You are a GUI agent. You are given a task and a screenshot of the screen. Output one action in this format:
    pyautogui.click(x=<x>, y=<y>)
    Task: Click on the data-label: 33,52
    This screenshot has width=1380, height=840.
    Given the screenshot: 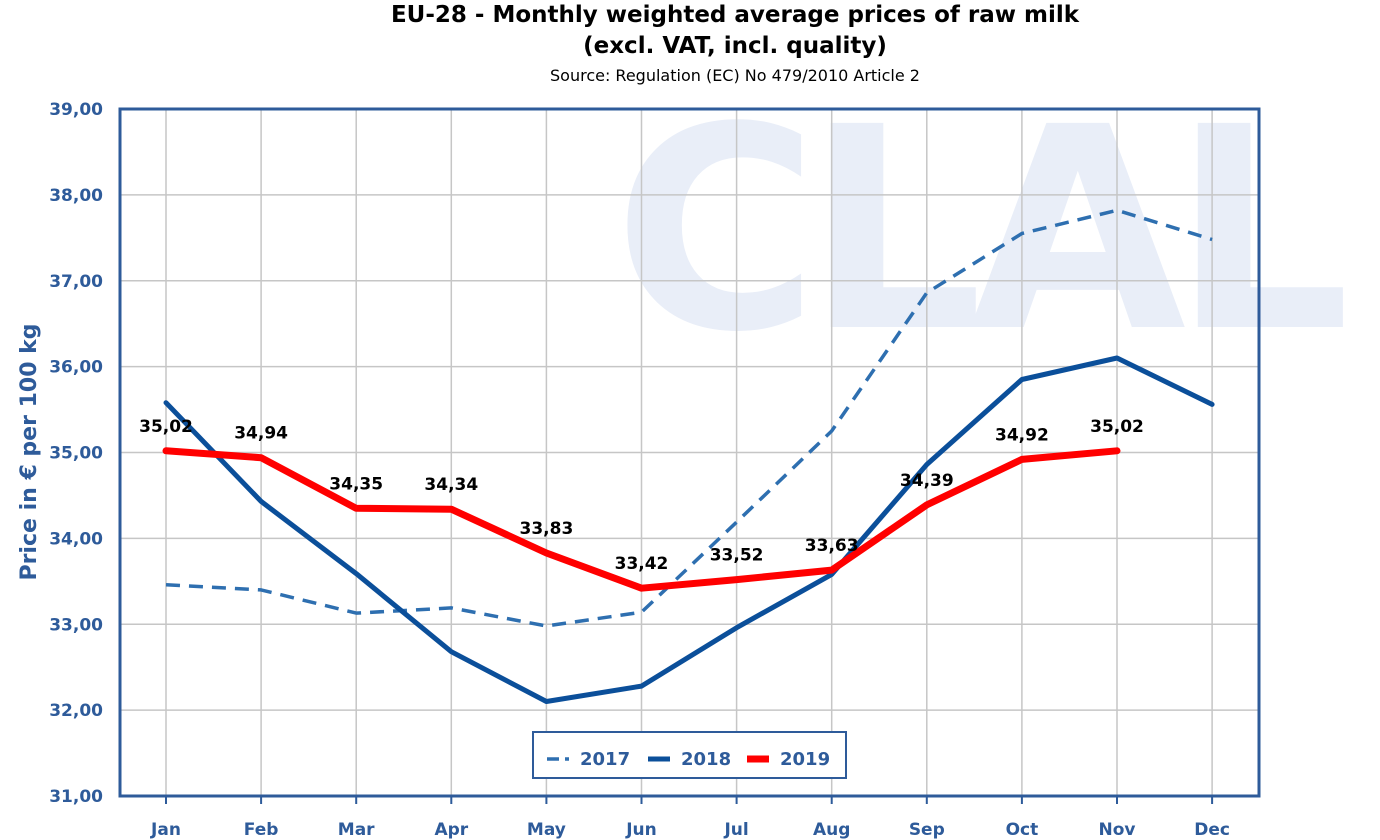 What is the action you would take?
    pyautogui.click(x=737, y=556)
    